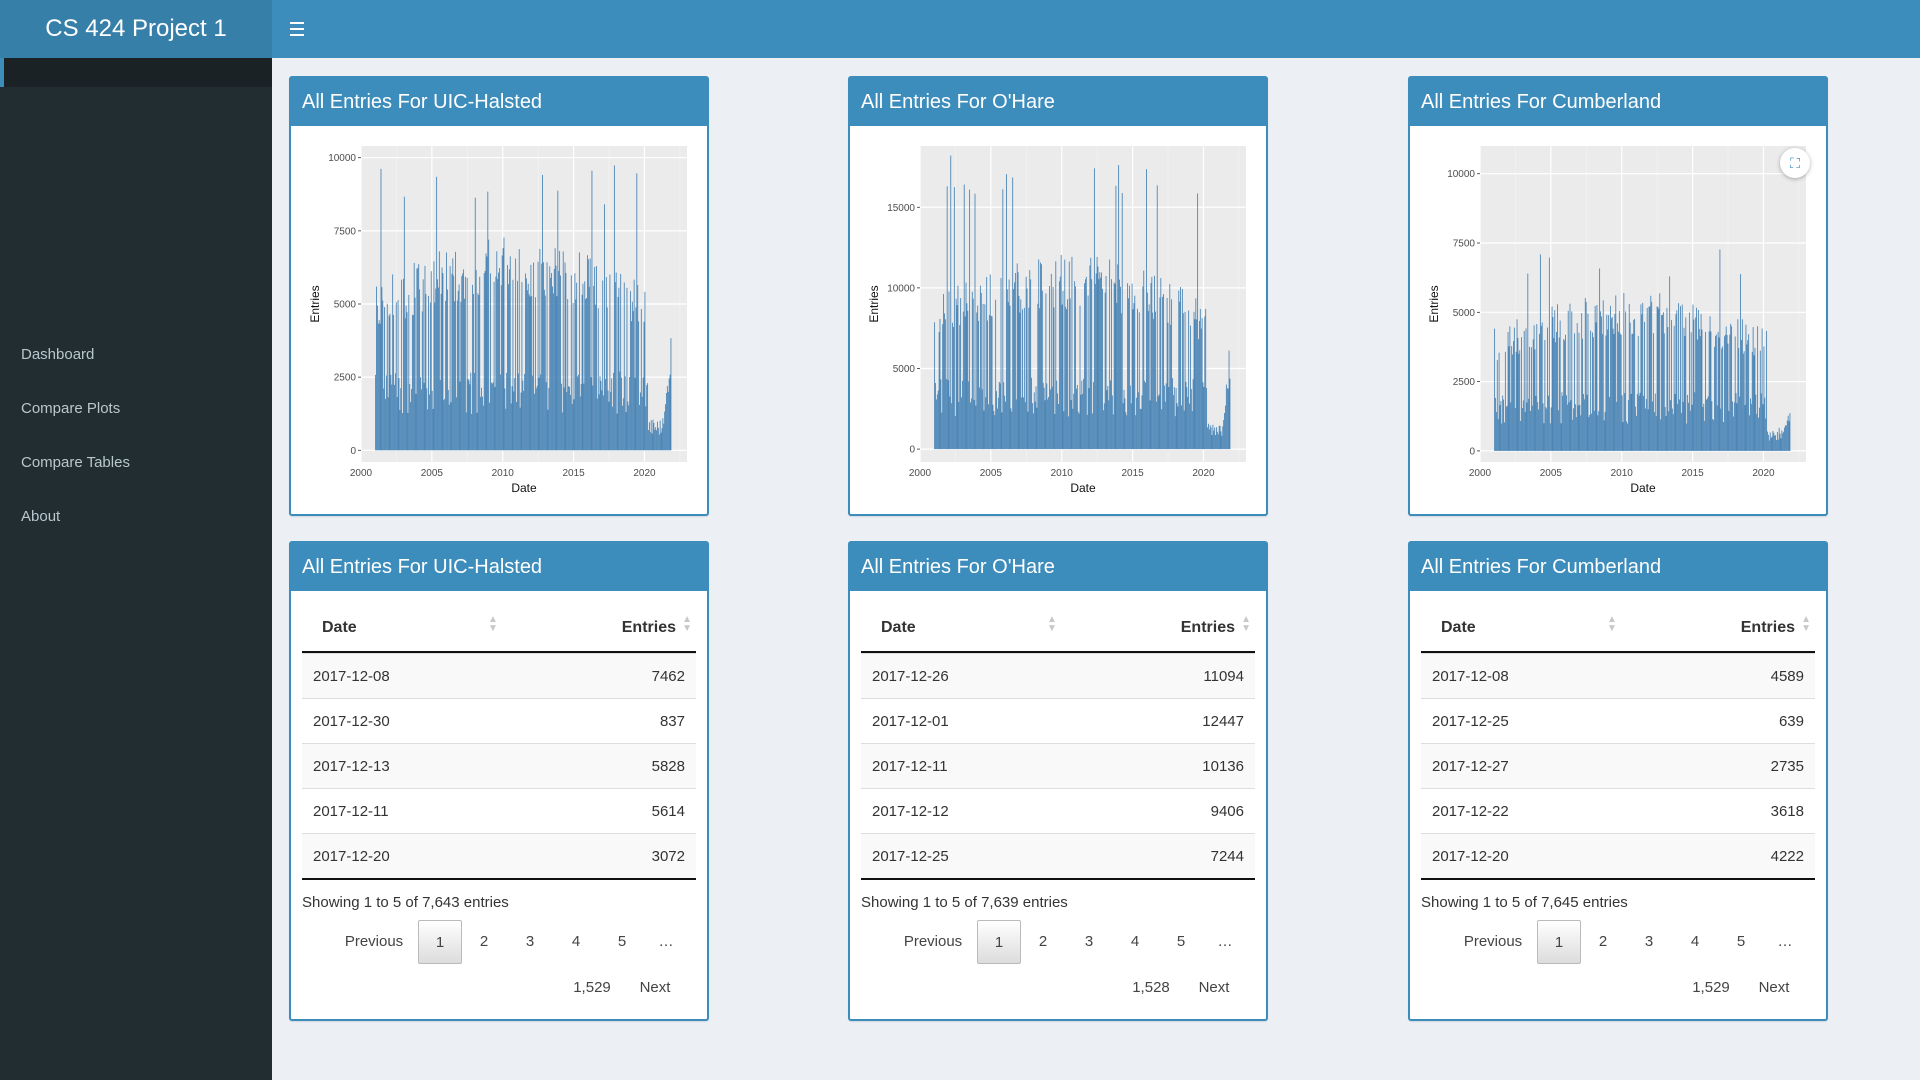 The image size is (1920, 1080). What do you see at coordinates (75, 462) in the screenshot?
I see `sidebar-item-compare-tables: Compare Tables` at bounding box center [75, 462].